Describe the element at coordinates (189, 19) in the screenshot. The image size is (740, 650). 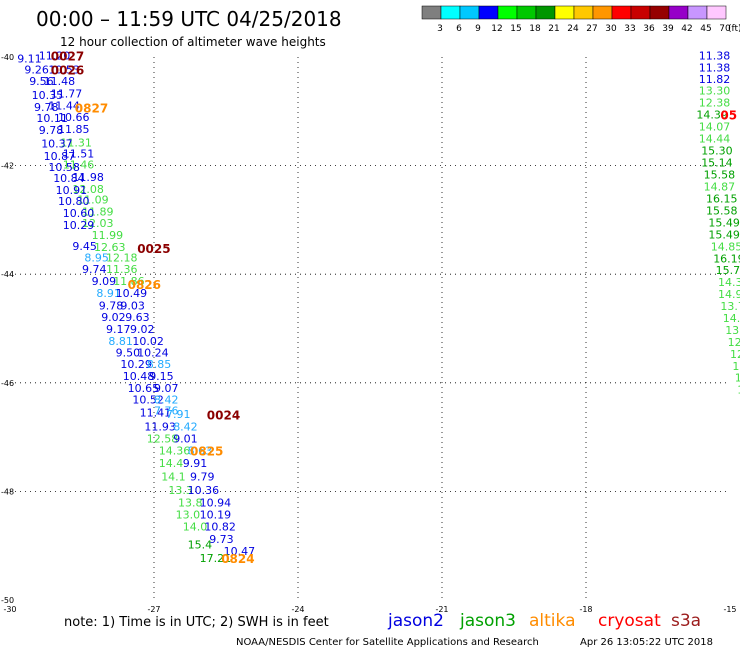
I see `chart-title: 00:00 – 11:59 UTC 04/25/2018` at that location.